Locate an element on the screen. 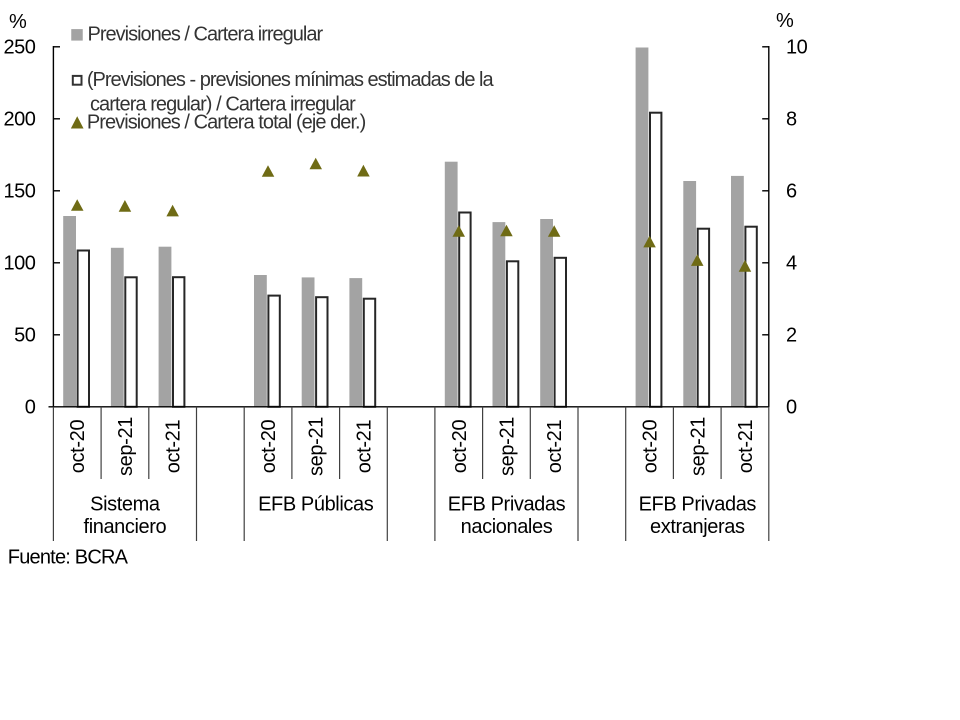  svg-text: 150 is located at coordinates (20, 192).